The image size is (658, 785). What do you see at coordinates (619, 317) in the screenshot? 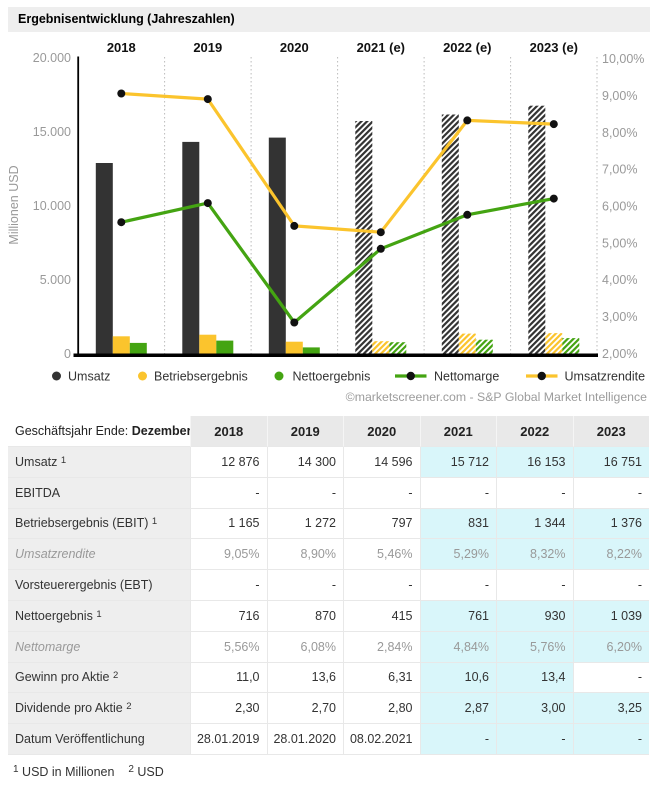
I see `svg-text: 3,00%` at bounding box center [619, 317].